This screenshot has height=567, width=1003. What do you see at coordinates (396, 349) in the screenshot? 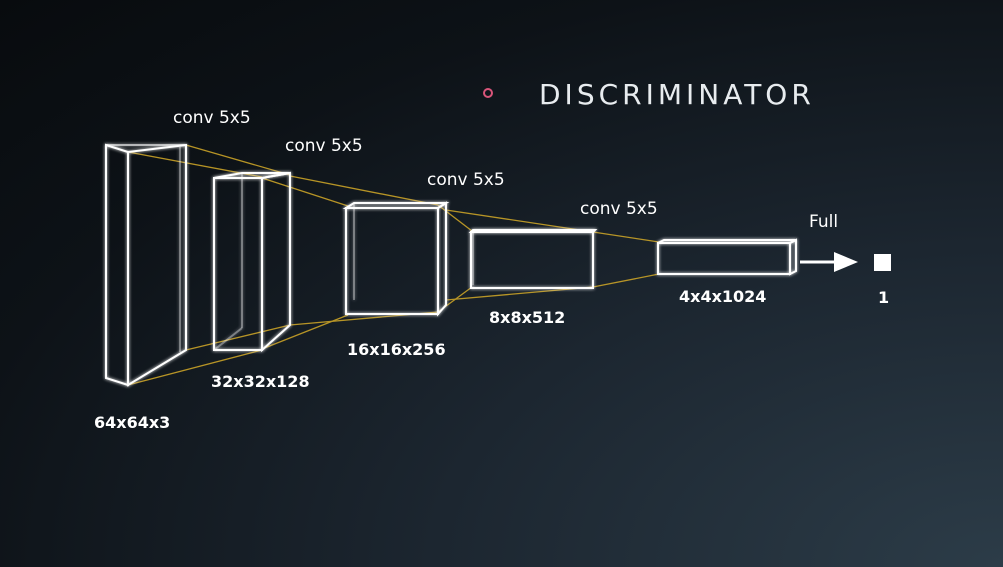
I see `size-label-3: 16x16x256` at bounding box center [396, 349].